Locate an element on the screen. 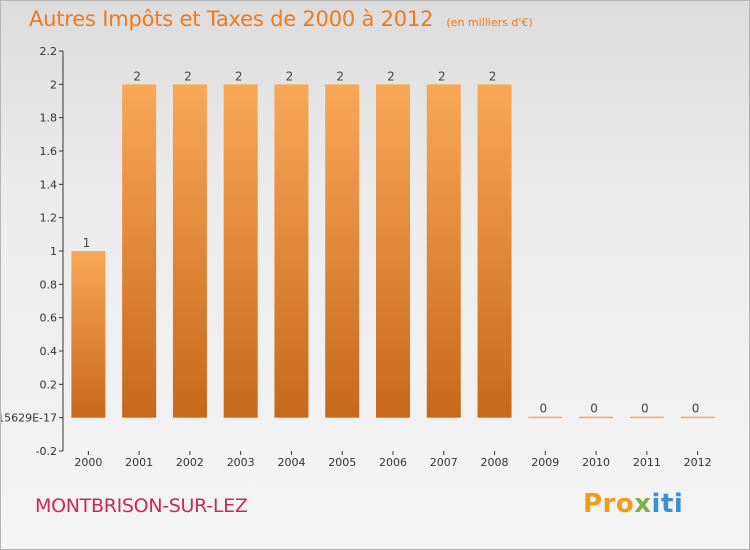 The image size is (750, 550). y-tick-label: 0.8 is located at coordinates (49, 284).